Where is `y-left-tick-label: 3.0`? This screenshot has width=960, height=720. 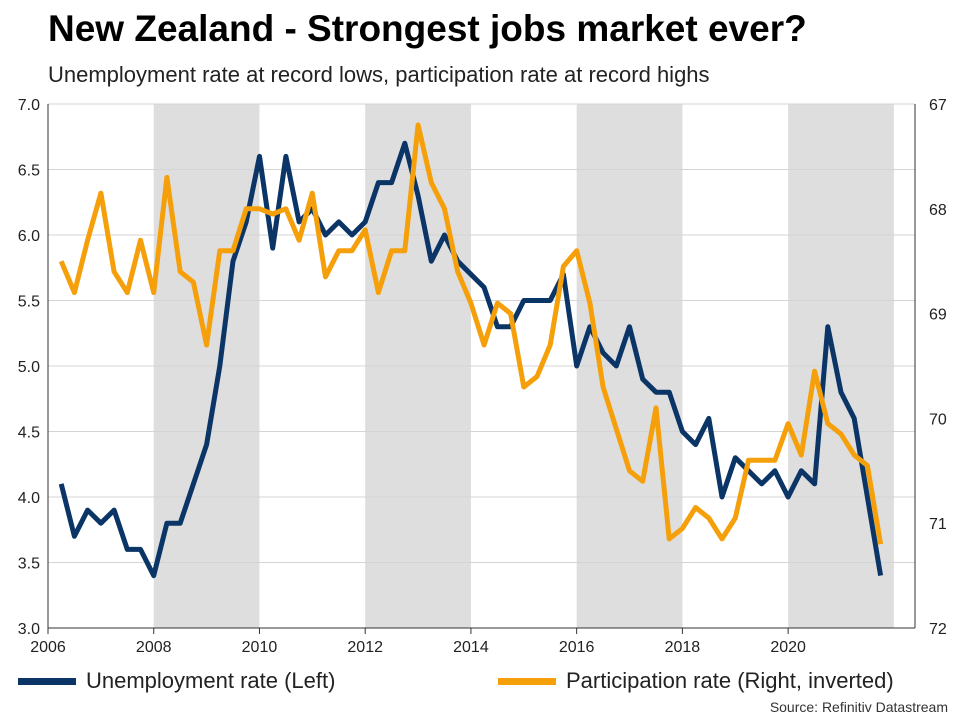
y-left-tick-label: 3.0 is located at coordinates (29, 629).